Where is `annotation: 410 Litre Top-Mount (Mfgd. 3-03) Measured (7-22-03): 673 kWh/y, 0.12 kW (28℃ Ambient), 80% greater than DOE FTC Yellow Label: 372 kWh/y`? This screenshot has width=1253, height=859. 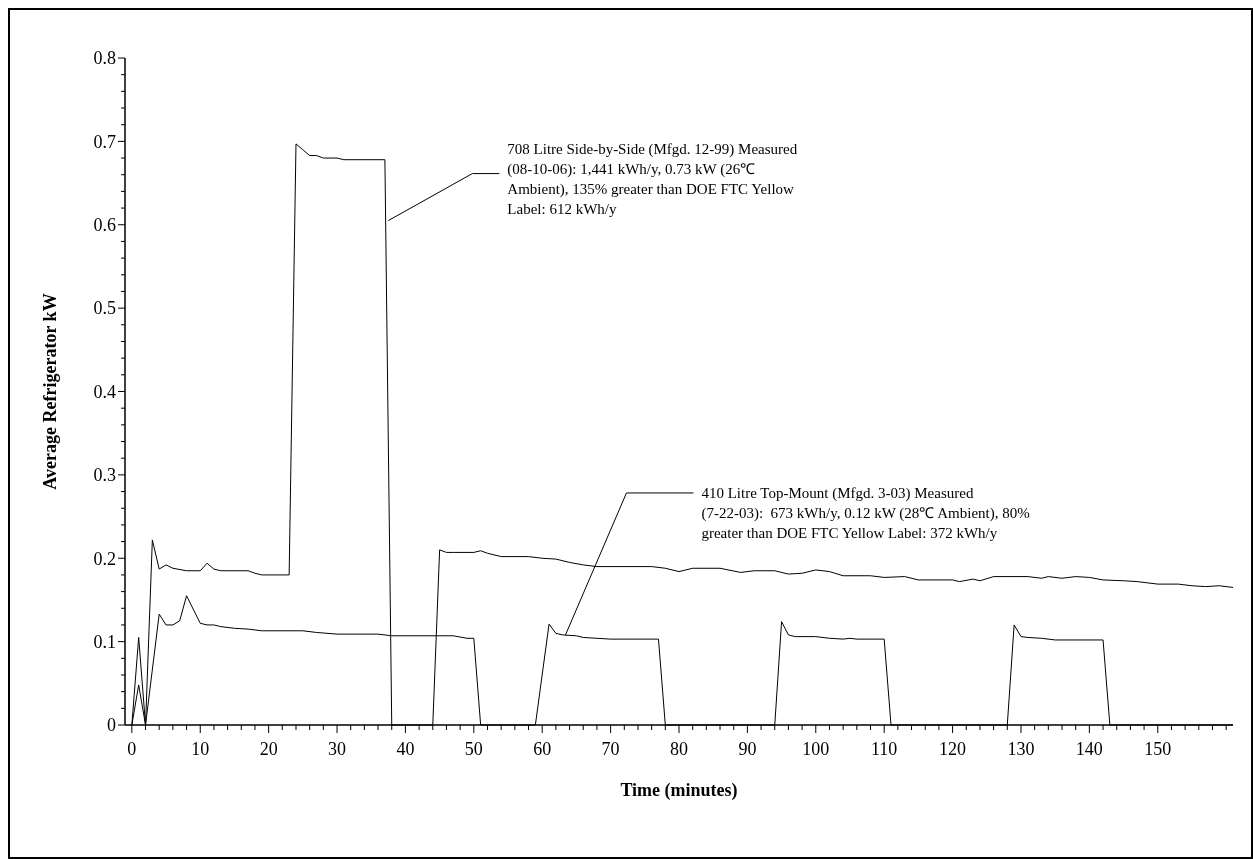 annotation: 410 Litre Top-Mount (Mfgd. 3-03) Measured (7-22-03): 673 kWh/y, 0.12 kW (28℃ Ambient), 80% greater than DOE FTC Yellow Label: 372 kWh/y is located at coordinates (865, 513).